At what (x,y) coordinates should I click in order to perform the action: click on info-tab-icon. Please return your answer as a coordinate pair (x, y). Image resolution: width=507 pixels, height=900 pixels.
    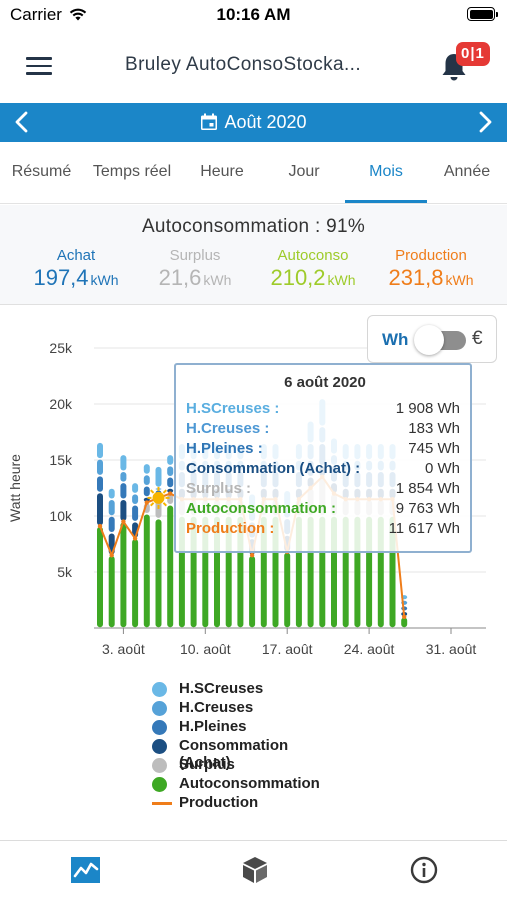
    Looking at the image, I should click on (424, 870).